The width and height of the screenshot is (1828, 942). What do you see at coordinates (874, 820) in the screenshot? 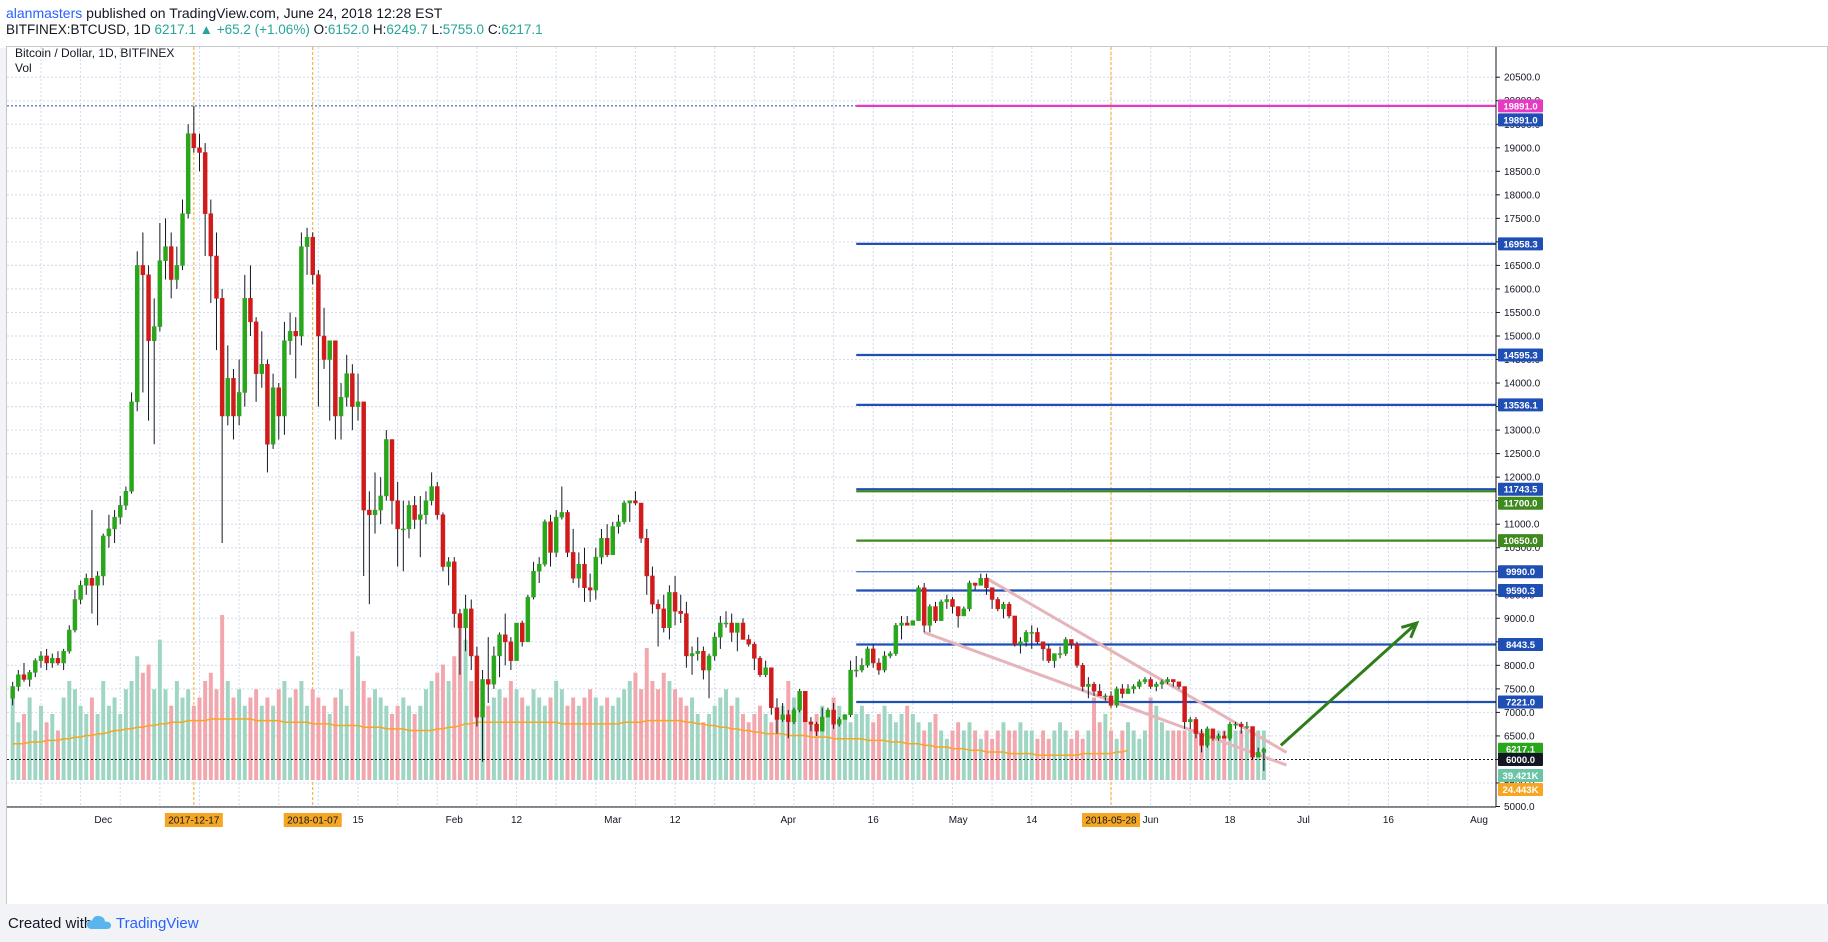
I see `x-tick-label: 16` at bounding box center [874, 820].